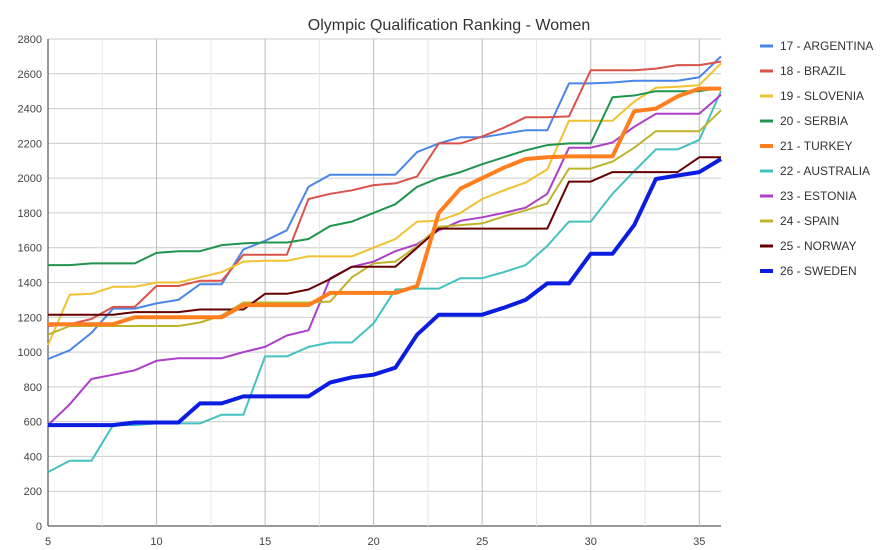 This screenshot has height=550, width=890. Describe the element at coordinates (33, 388) in the screenshot. I see `y-tick-label: 800` at that location.